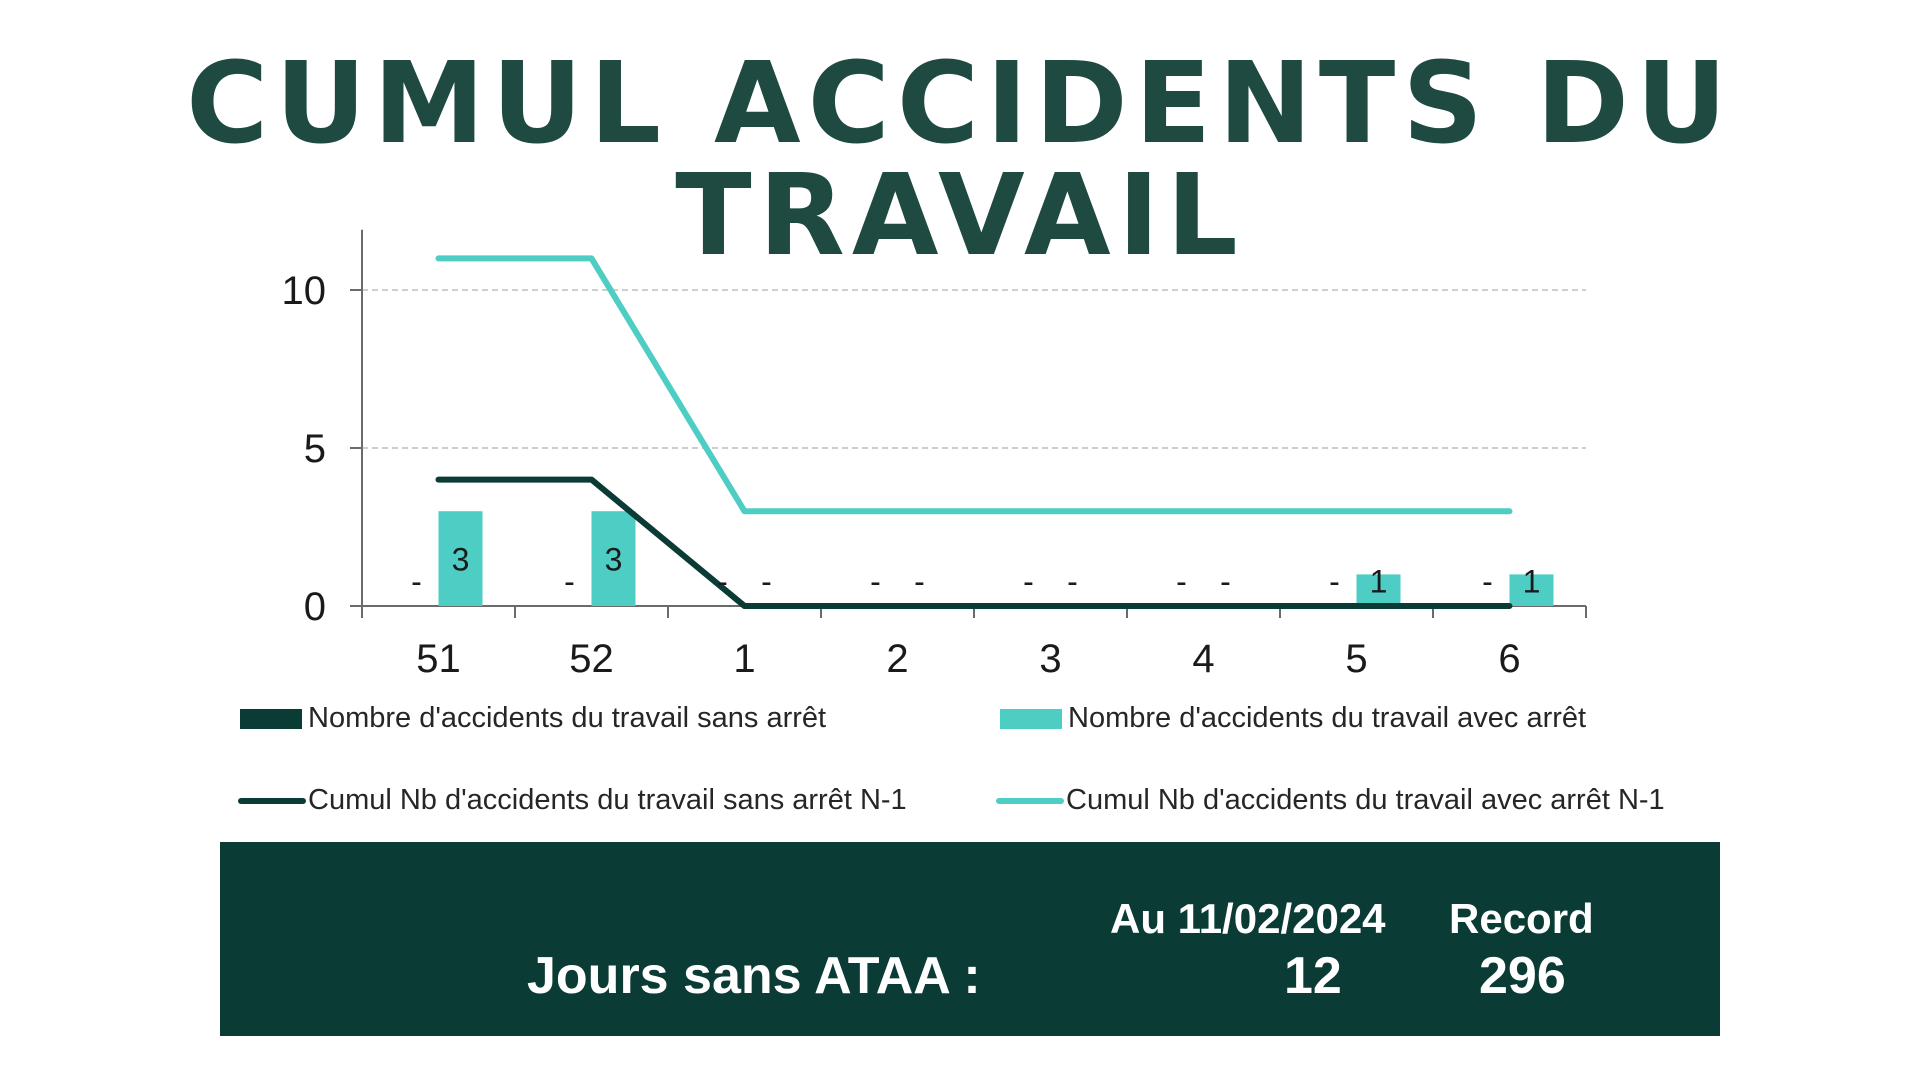 The height and width of the screenshot is (1085, 1920). I want to click on x-tick-label: 5, so click(1356, 659).